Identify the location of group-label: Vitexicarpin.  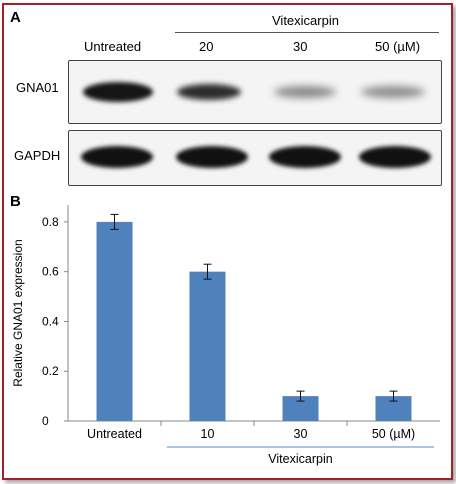
(300, 459).